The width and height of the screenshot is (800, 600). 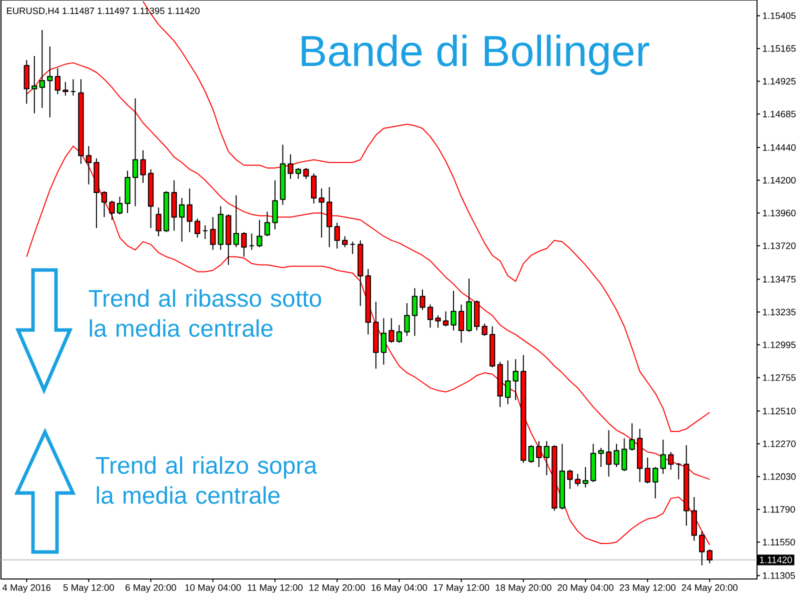 I want to click on y-tick-label: 1.11550, so click(x=778, y=542).